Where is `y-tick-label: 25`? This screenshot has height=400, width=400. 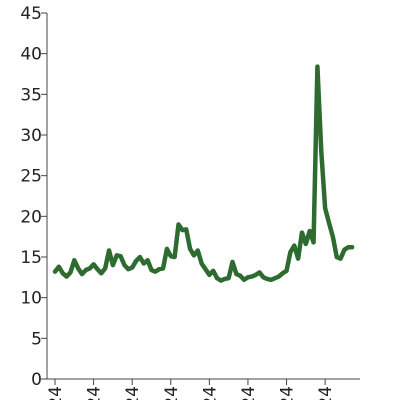 y-tick-label: 25 is located at coordinates (31, 177).